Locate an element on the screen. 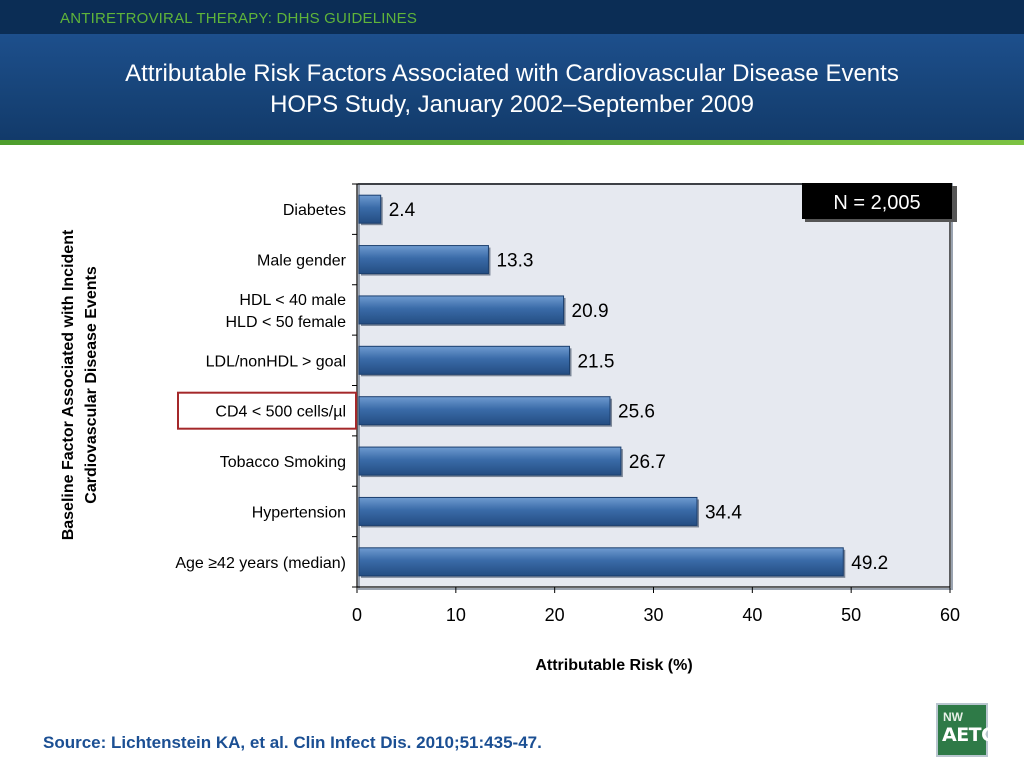  category-label: HLD < 50 female is located at coordinates (285, 322).